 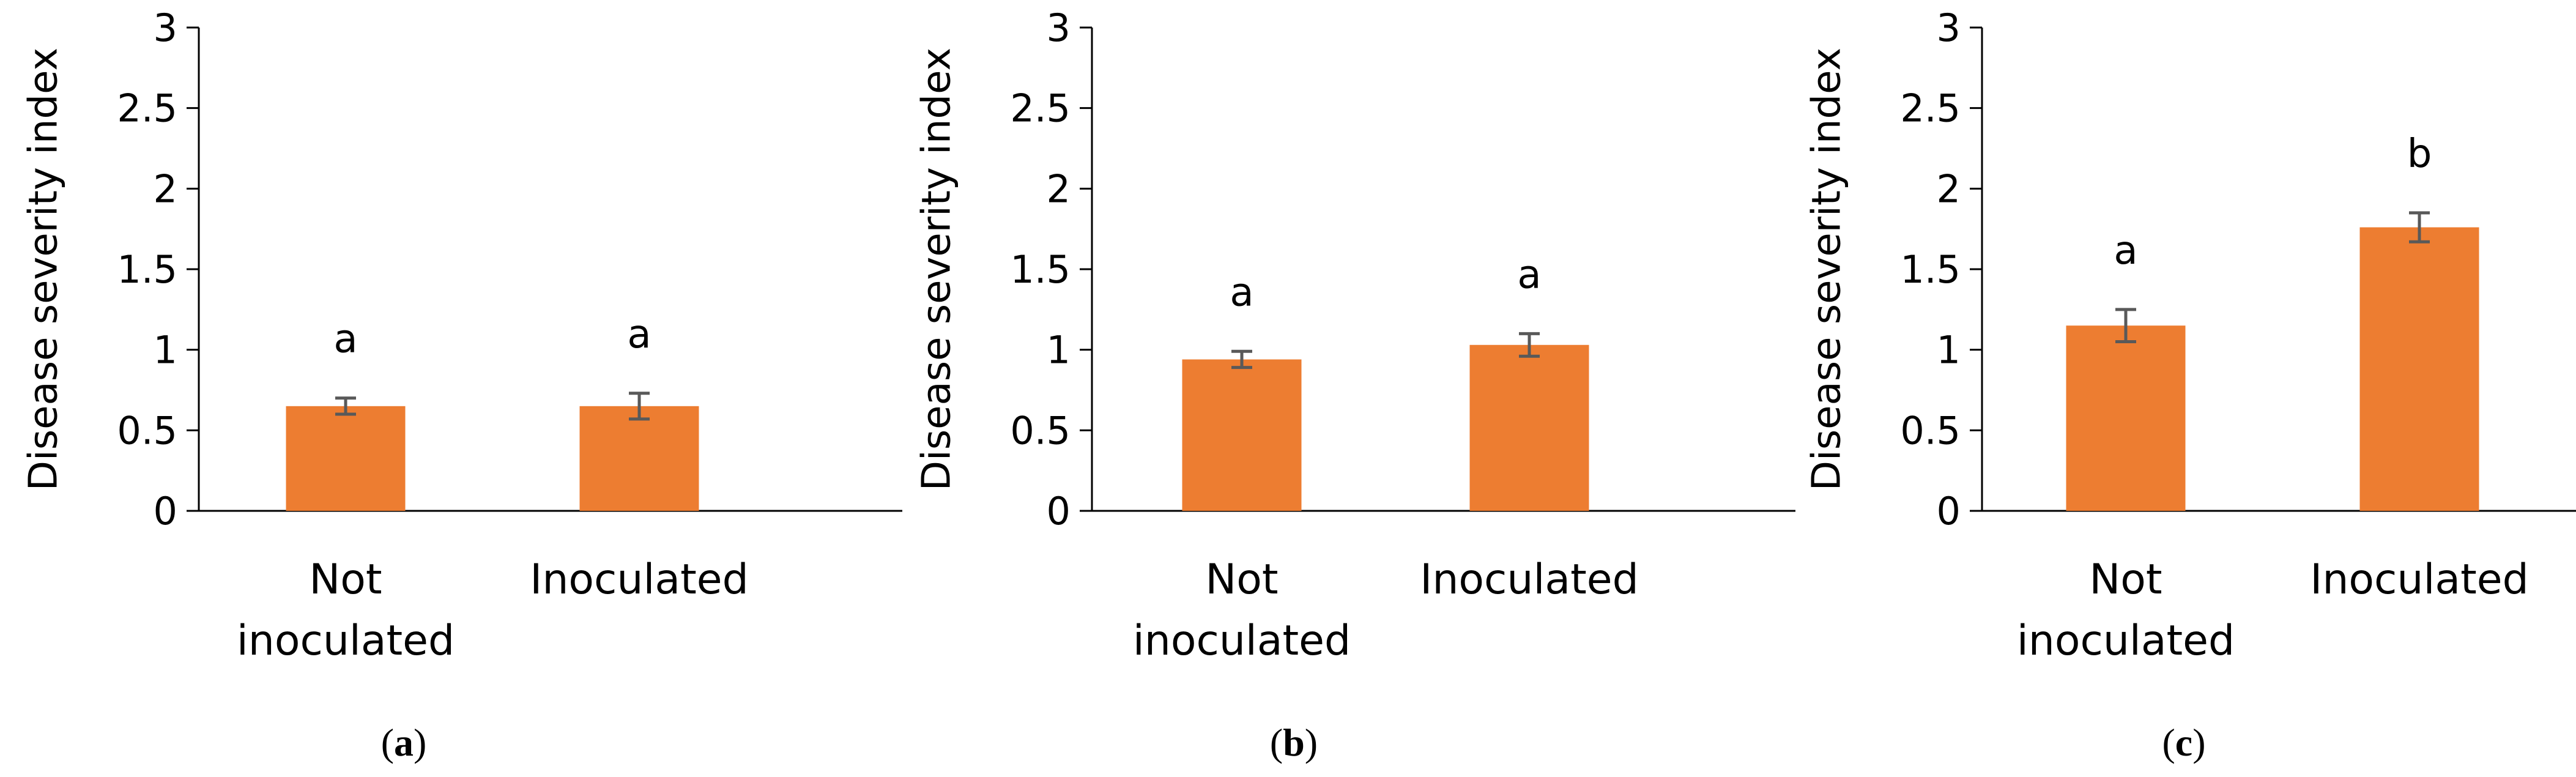 What do you see at coordinates (404, 742) in the screenshot?
I see `panel-label: (a)` at bounding box center [404, 742].